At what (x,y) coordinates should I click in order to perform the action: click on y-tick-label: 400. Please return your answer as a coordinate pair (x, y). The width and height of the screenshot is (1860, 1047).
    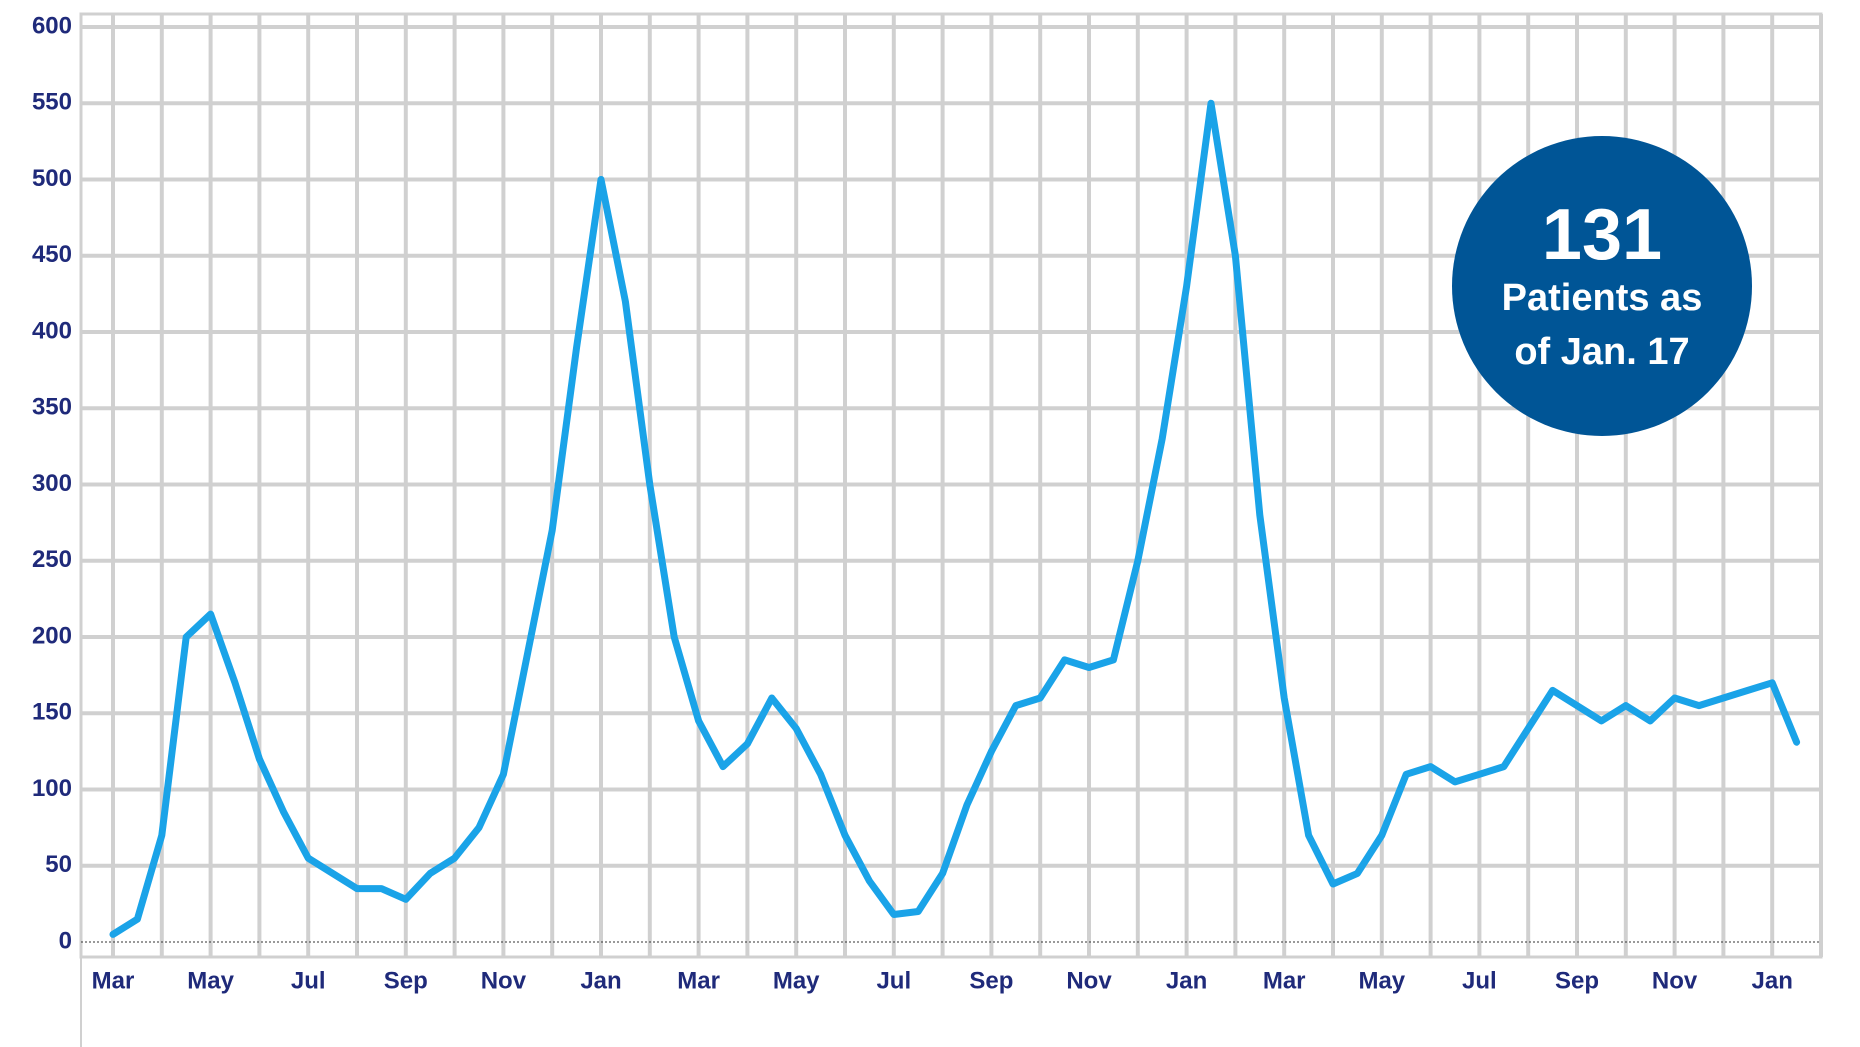
    Looking at the image, I should click on (52, 330).